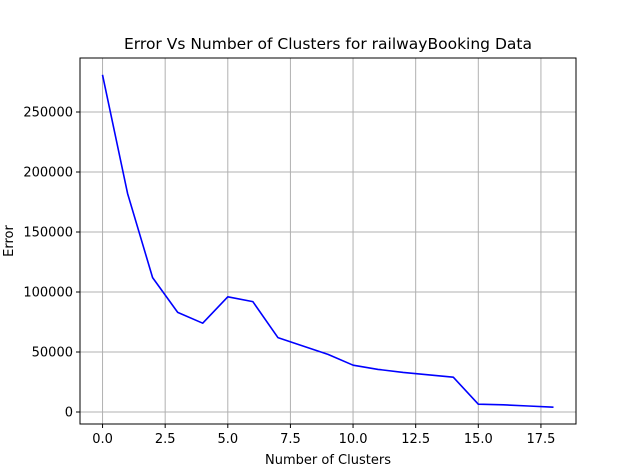 The height and width of the screenshot is (476, 640). I want to click on y-tick-label: 100000, so click(48, 293).